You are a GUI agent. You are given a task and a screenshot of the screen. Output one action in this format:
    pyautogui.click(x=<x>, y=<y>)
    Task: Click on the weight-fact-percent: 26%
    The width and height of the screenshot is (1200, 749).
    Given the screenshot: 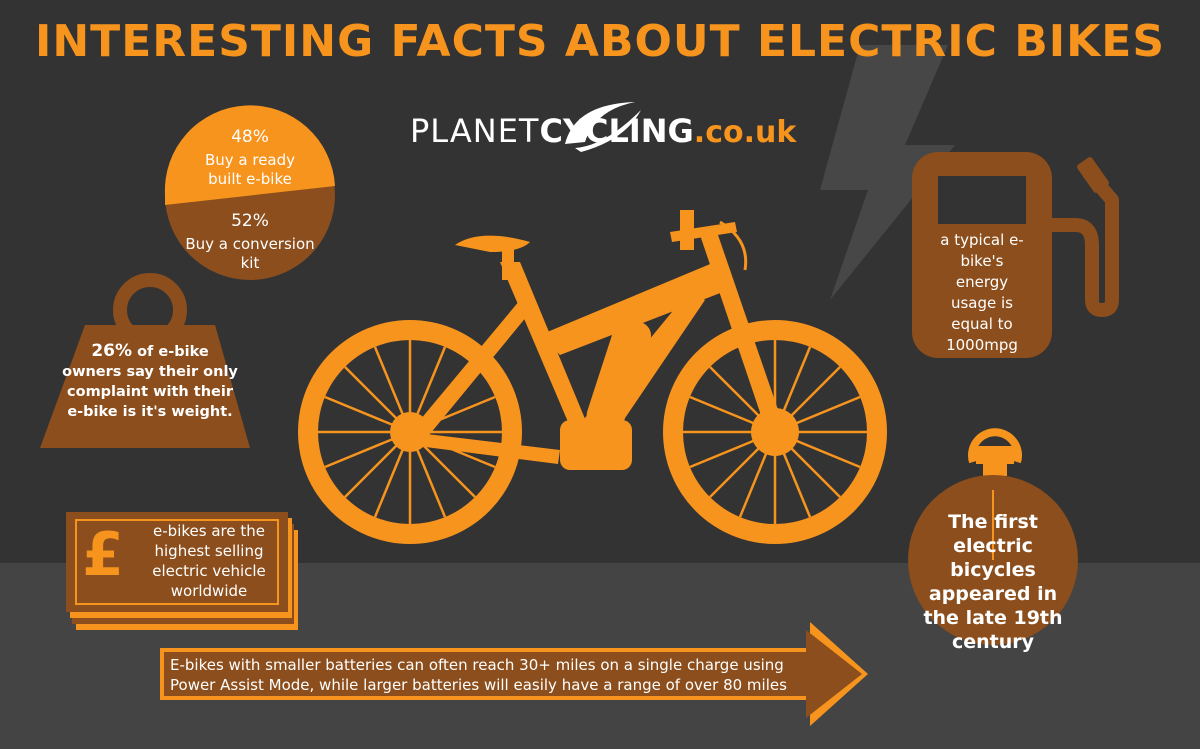 What is the action you would take?
    pyautogui.click(x=112, y=351)
    